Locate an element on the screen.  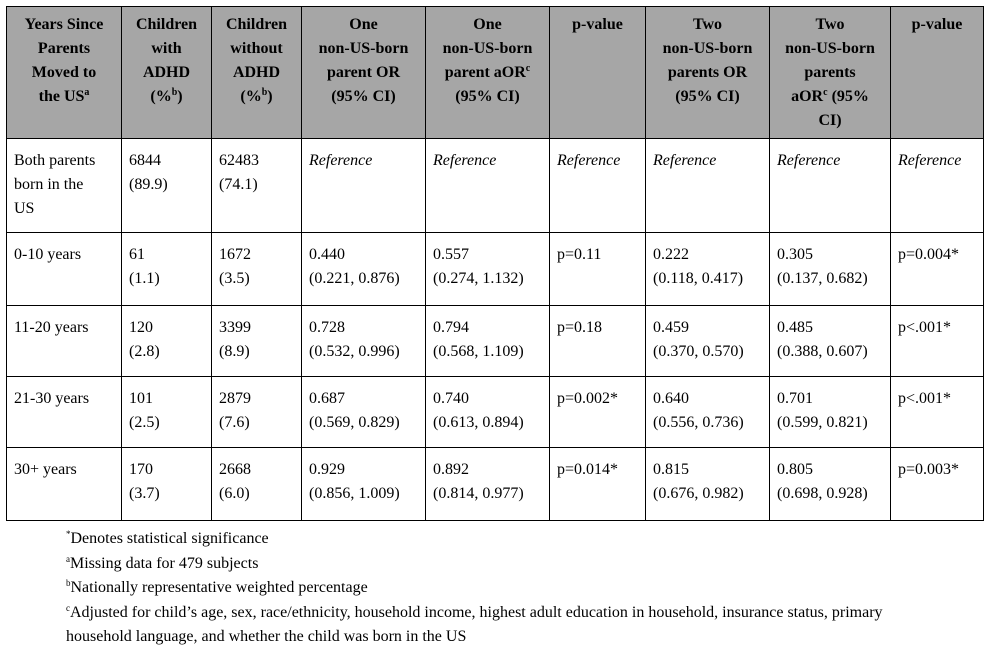
cell-line: 3399 is located at coordinates (235, 327).